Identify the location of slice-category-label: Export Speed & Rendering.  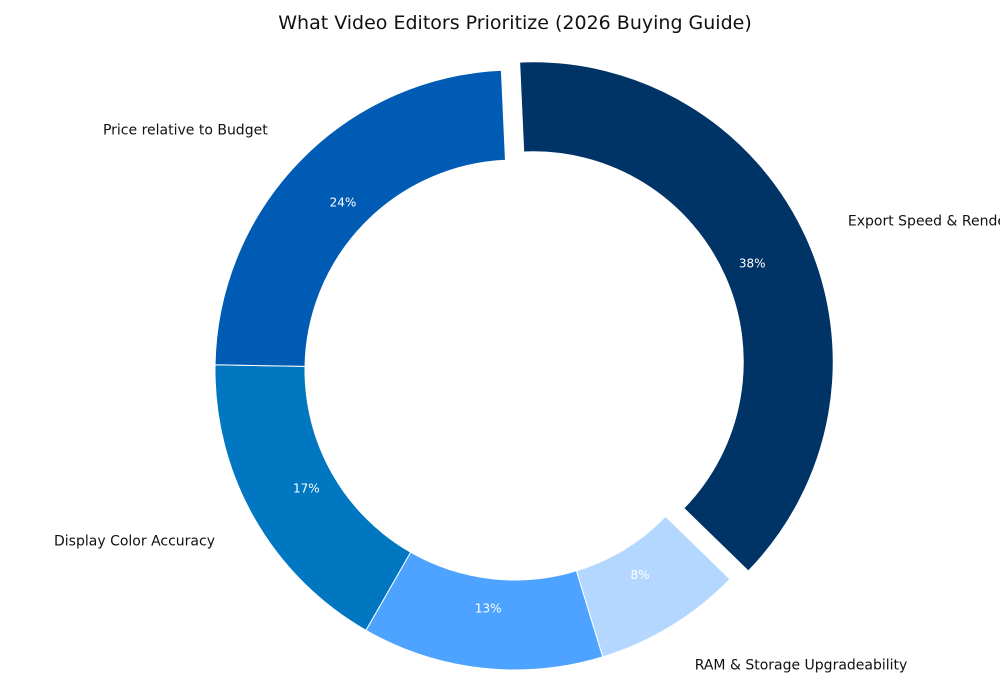
(924, 221).